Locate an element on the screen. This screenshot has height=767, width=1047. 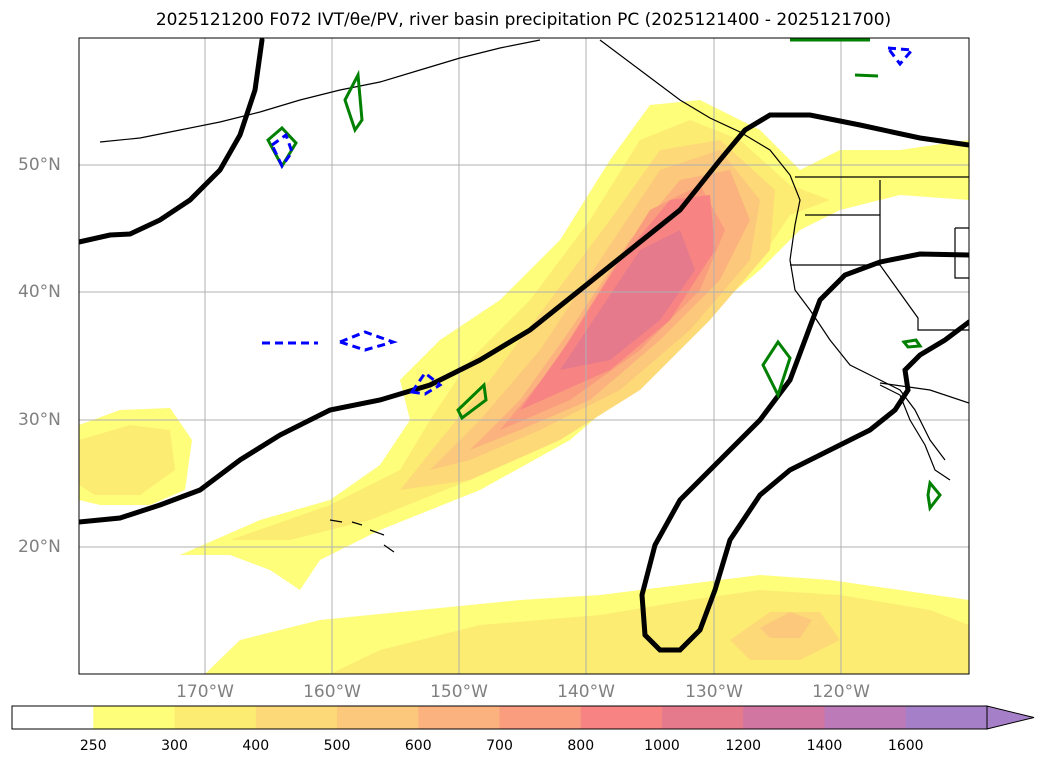
neg-contour-b is located at coordinates (366, 341).